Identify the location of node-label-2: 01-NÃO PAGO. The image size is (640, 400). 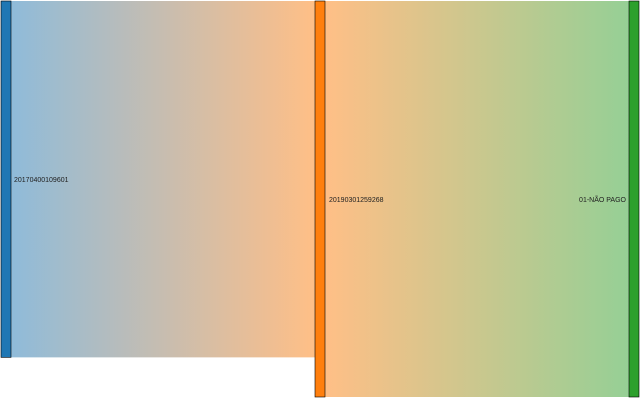
(602, 199).